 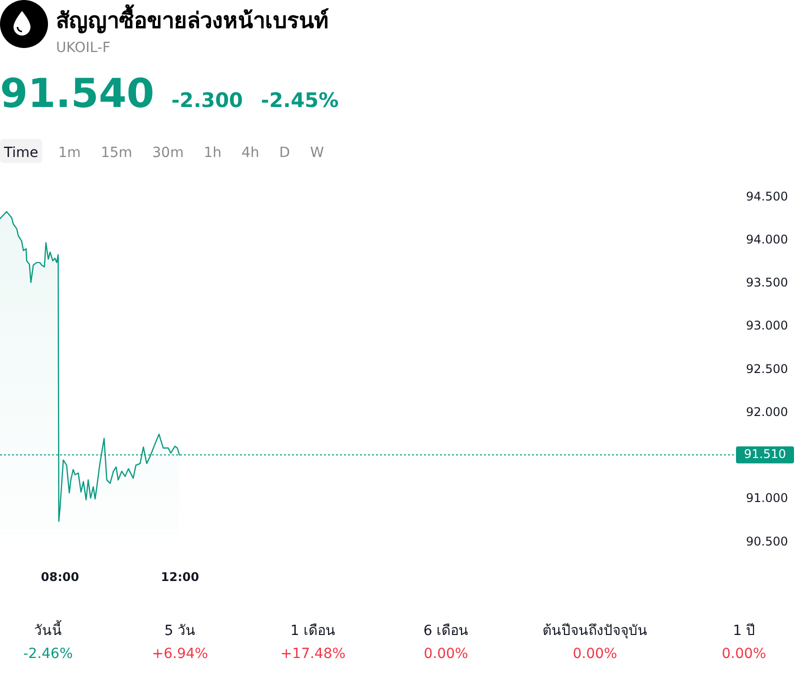 What do you see at coordinates (213, 153) in the screenshot?
I see `text: 1h` at bounding box center [213, 153].